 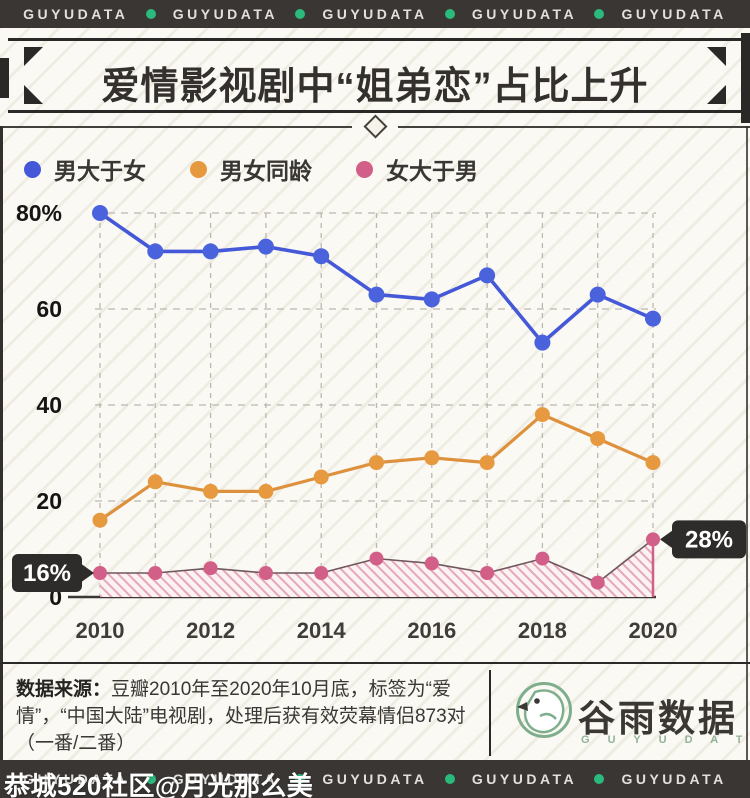 I want to click on legend-label: 女大于男, so click(x=432, y=171).